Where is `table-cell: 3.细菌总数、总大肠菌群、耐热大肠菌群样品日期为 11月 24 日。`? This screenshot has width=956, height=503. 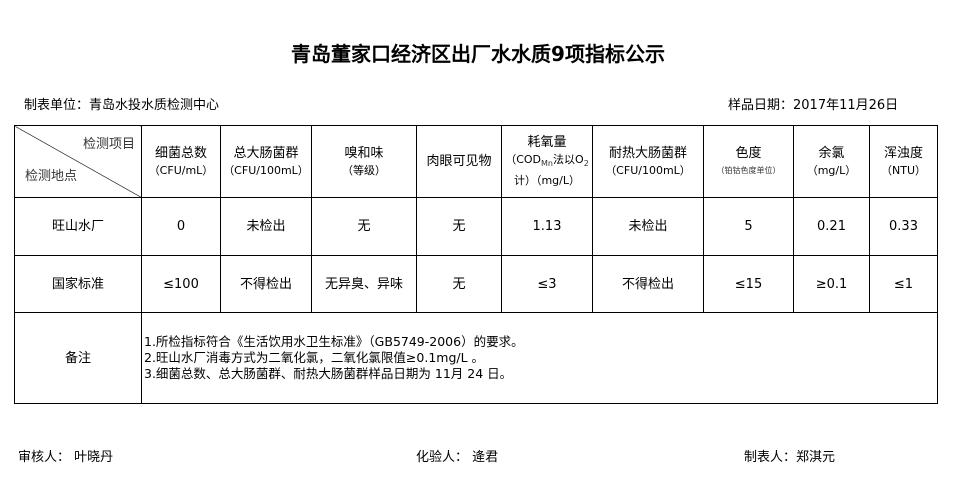
table-cell: 3.细菌总数、总大肠菌群、耐热大肠菌群样品日期为 11月 24 日。 is located at coordinates (328, 373).